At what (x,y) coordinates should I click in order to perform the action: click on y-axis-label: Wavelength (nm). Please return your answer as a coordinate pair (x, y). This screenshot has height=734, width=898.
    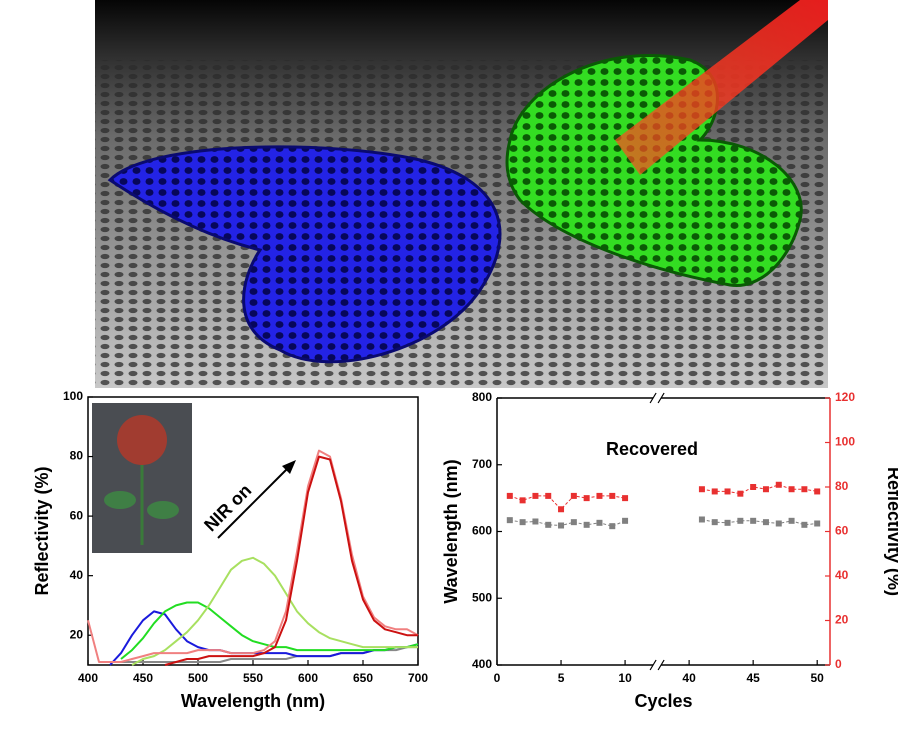
    Looking at the image, I should click on (451, 531).